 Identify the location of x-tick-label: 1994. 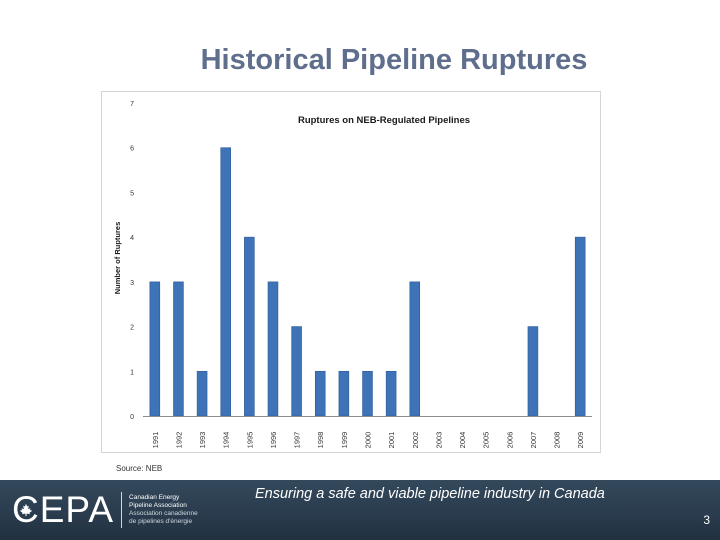
(226, 440).